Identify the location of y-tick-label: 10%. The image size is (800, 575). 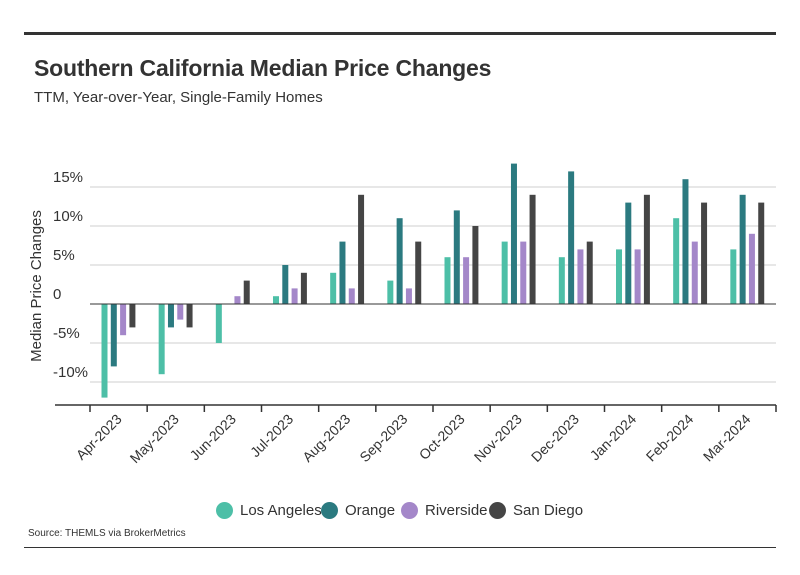
(68, 216).